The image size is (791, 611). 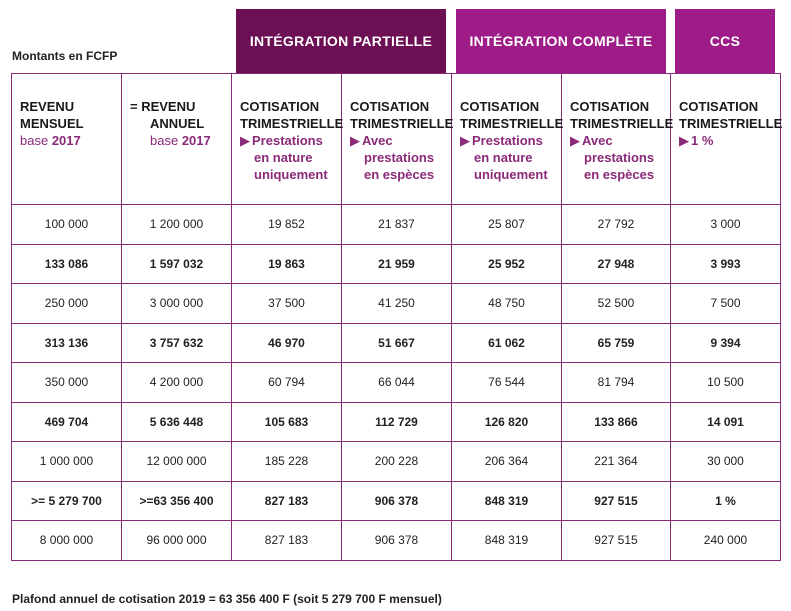 What do you see at coordinates (286, 461) in the screenshot?
I see `table-cell: 185 228` at bounding box center [286, 461].